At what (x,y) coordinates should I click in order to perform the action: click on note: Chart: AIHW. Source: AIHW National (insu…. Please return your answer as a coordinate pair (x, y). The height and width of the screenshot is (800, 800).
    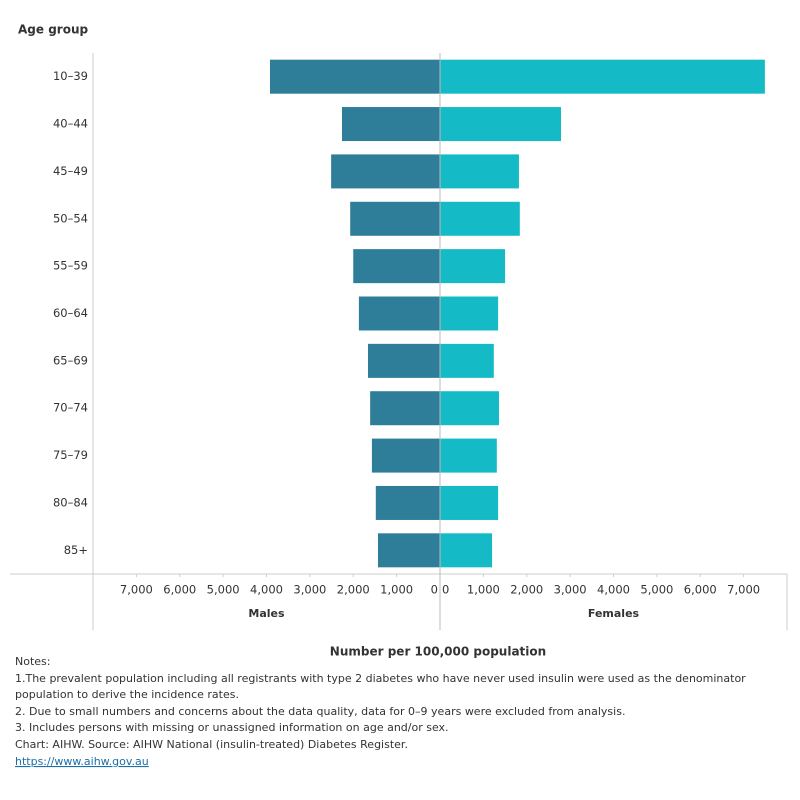
    Looking at the image, I should click on (211, 744).